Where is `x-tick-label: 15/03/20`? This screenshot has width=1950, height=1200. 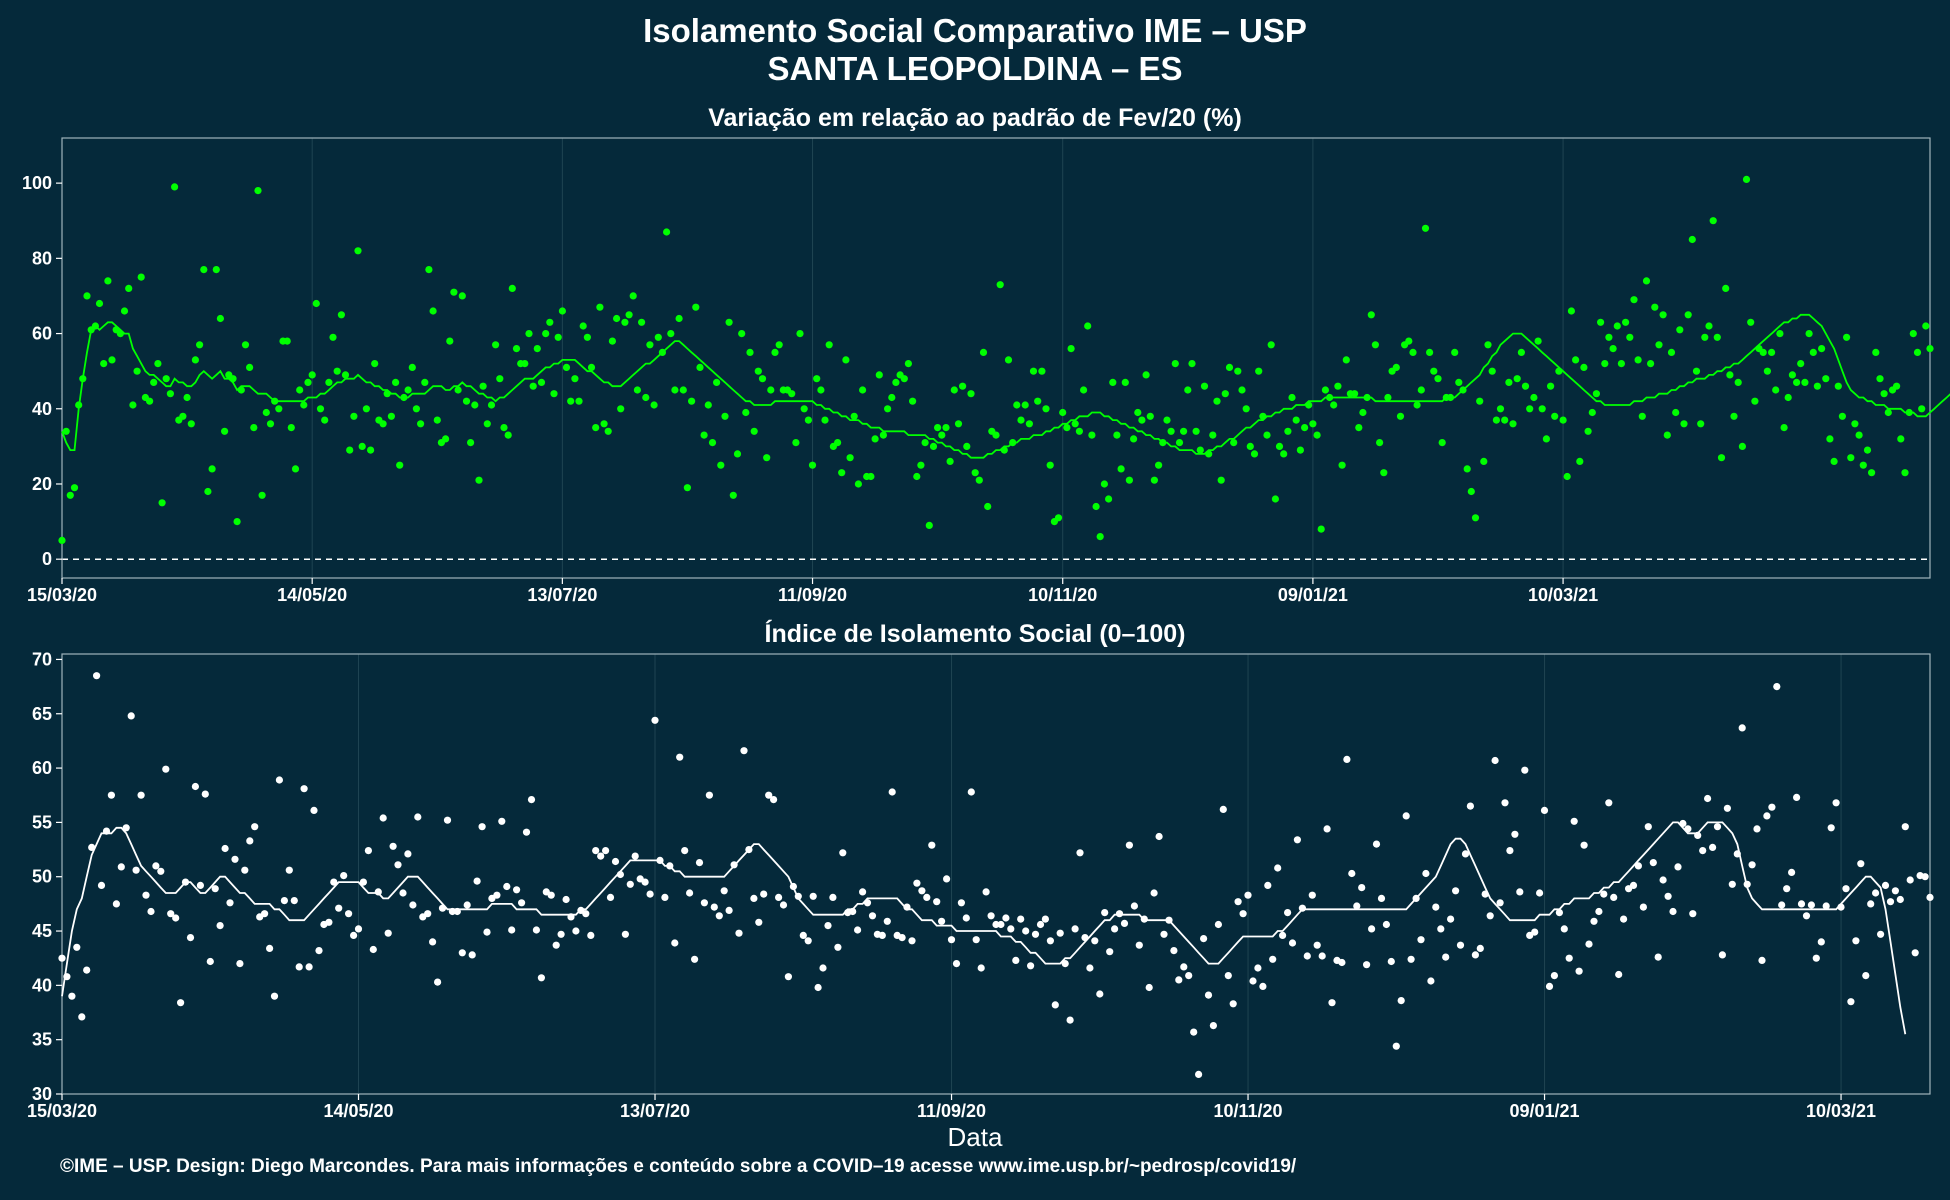 x-tick-label: 15/03/20 is located at coordinates (62, 1111).